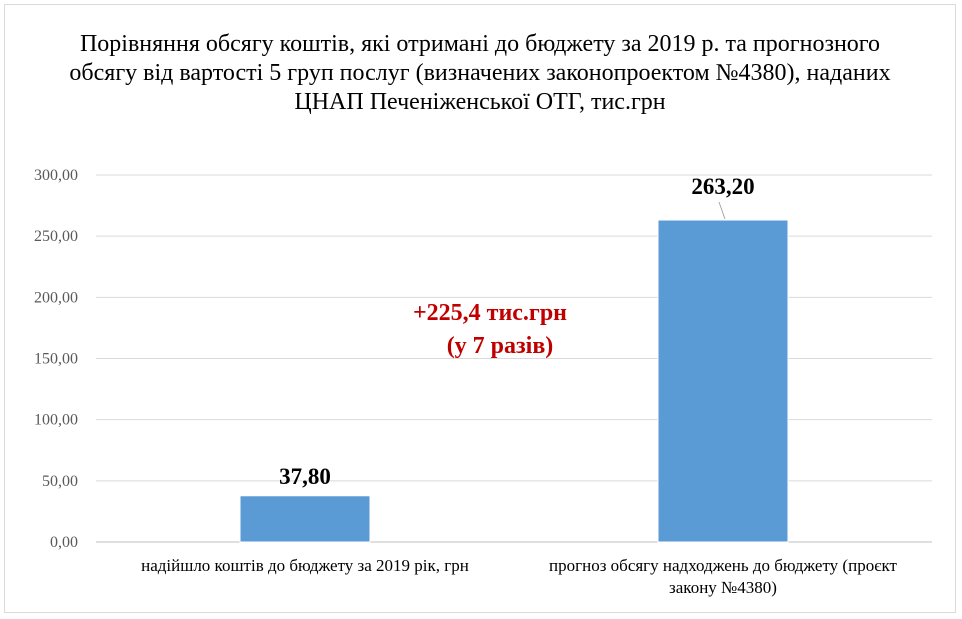  I want to click on data-label: 37,80, so click(305, 476).